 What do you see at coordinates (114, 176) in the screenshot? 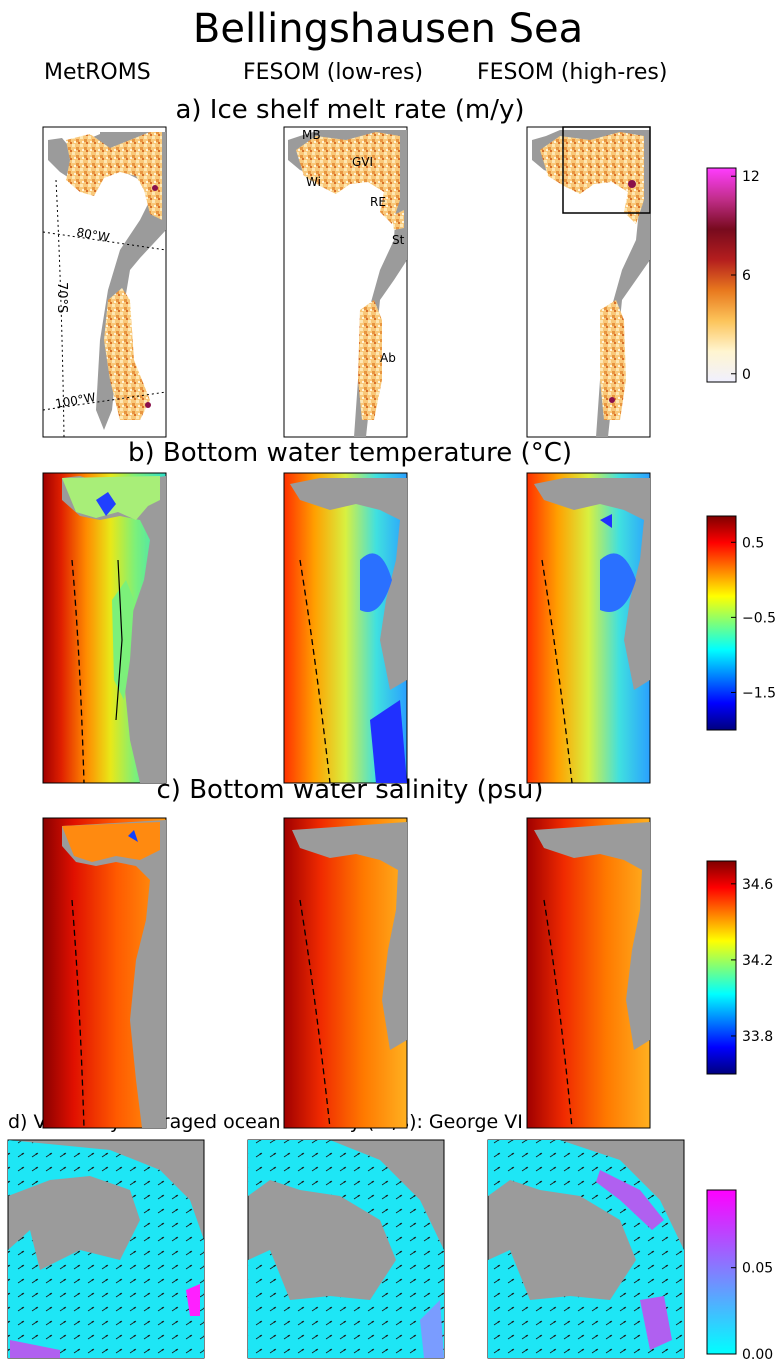
I see `ice-shelf-melt` at bounding box center [114, 176].